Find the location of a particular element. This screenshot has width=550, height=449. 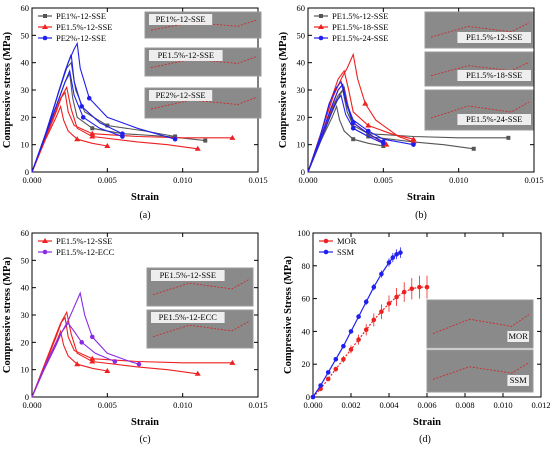

panel-label: (a) is located at coordinates (144, 215).